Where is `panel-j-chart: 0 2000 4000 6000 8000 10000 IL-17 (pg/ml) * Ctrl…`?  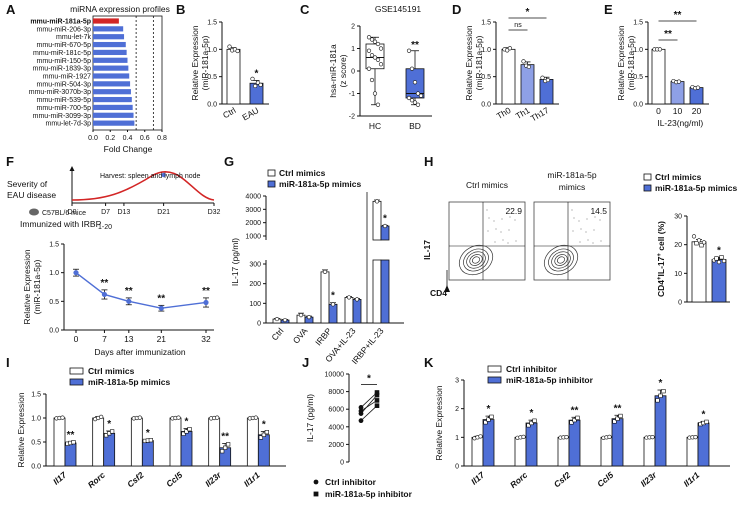
panel-j-chart: 0 2000 4000 6000 8000 10000 IL-17 (pg/ml) * Ctrl… is located at coordinates (359, 436).